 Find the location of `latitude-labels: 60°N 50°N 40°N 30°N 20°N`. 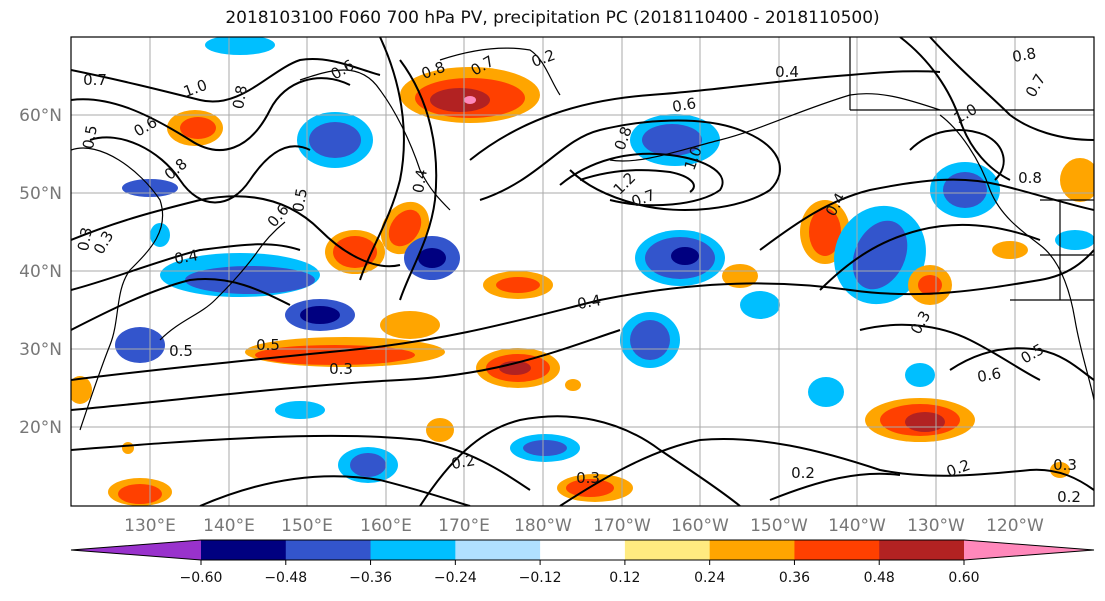

latitude-labels: 60°N 50°N 40°N 30°N 20°N is located at coordinates (40, 272).